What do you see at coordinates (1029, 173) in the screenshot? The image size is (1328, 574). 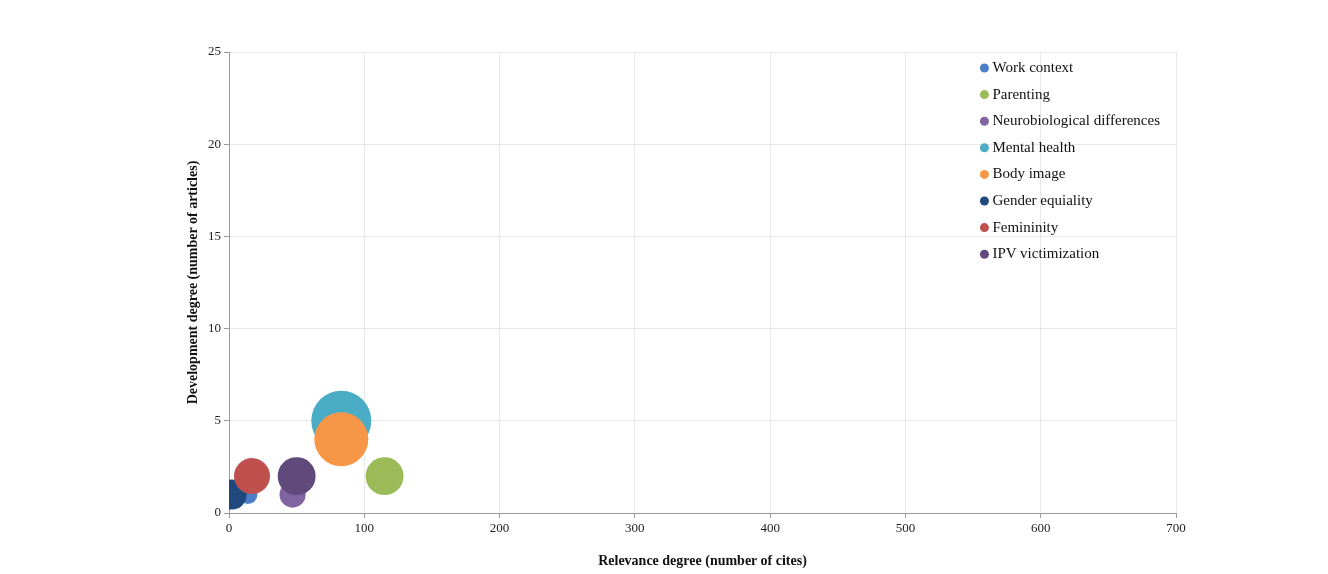 I see `legend-label: Body image` at bounding box center [1029, 173].